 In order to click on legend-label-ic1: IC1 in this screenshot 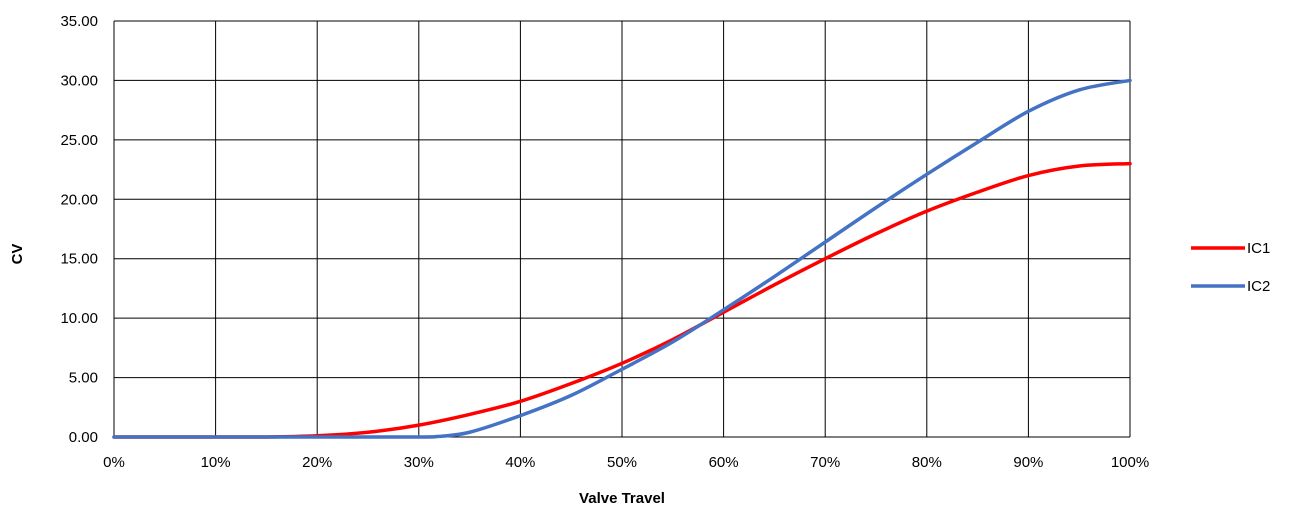, I will do `click(1258, 248)`.